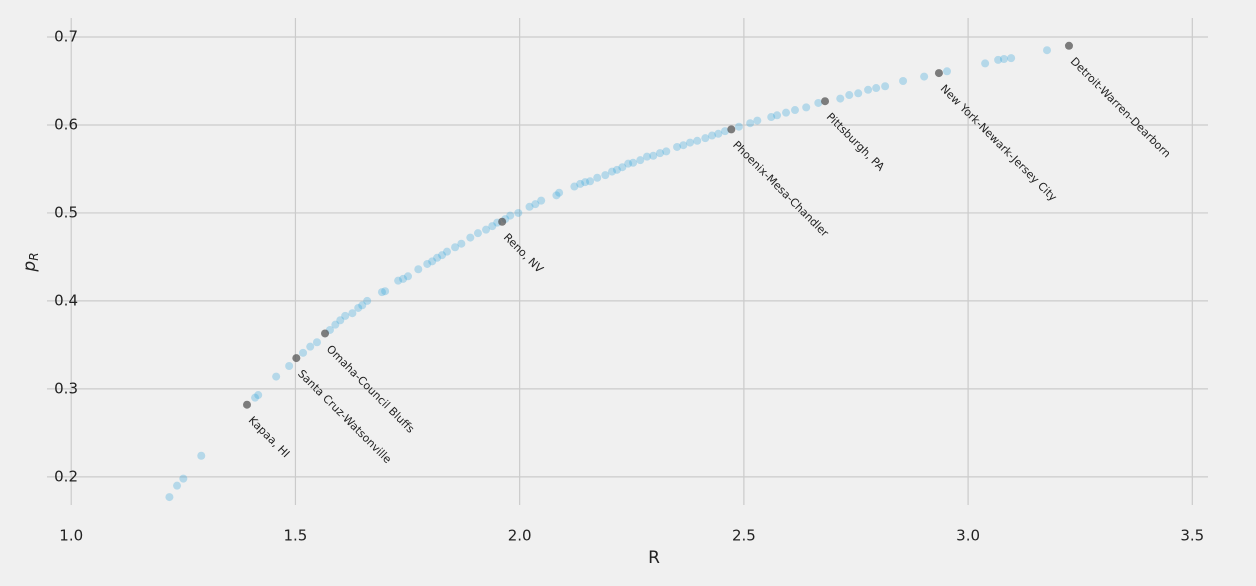 Image resolution: width=1256 pixels, height=586 pixels. What do you see at coordinates (66, 212) in the screenshot?
I see `y-tick-label: 0.5` at bounding box center [66, 212].